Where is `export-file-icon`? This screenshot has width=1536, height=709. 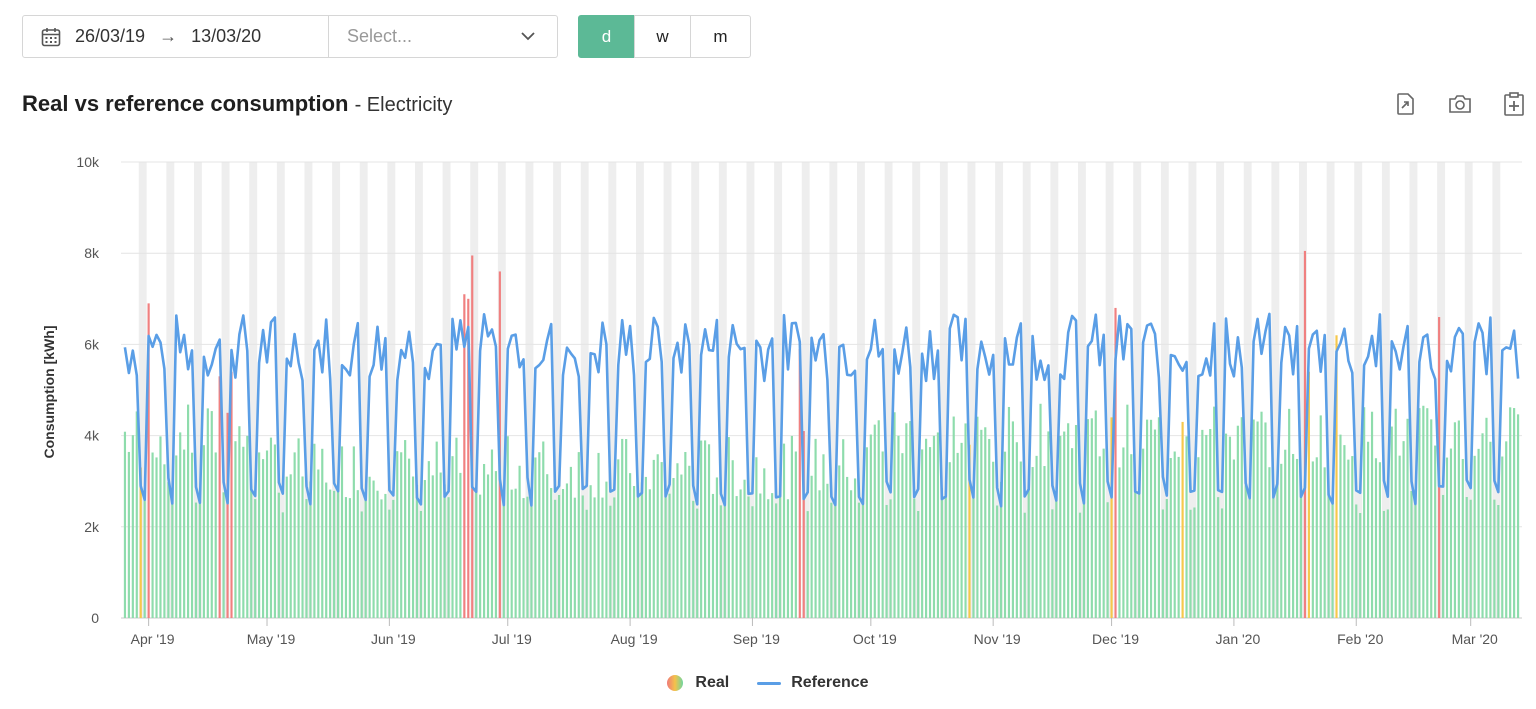 export-file-icon is located at coordinates (1406, 104).